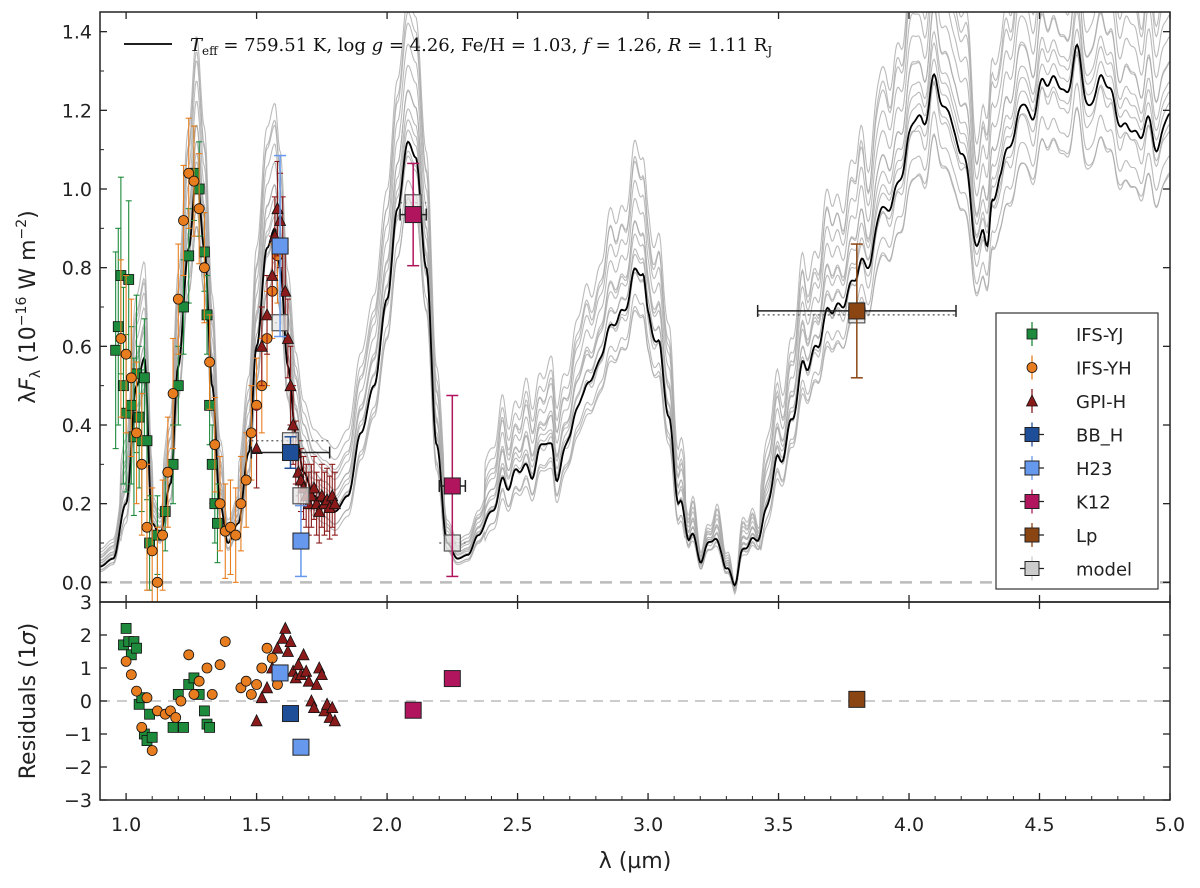 The width and height of the screenshot is (1200, 888). Describe the element at coordinates (1099, 436) in the screenshot. I see `legend-label: BB_H` at that location.